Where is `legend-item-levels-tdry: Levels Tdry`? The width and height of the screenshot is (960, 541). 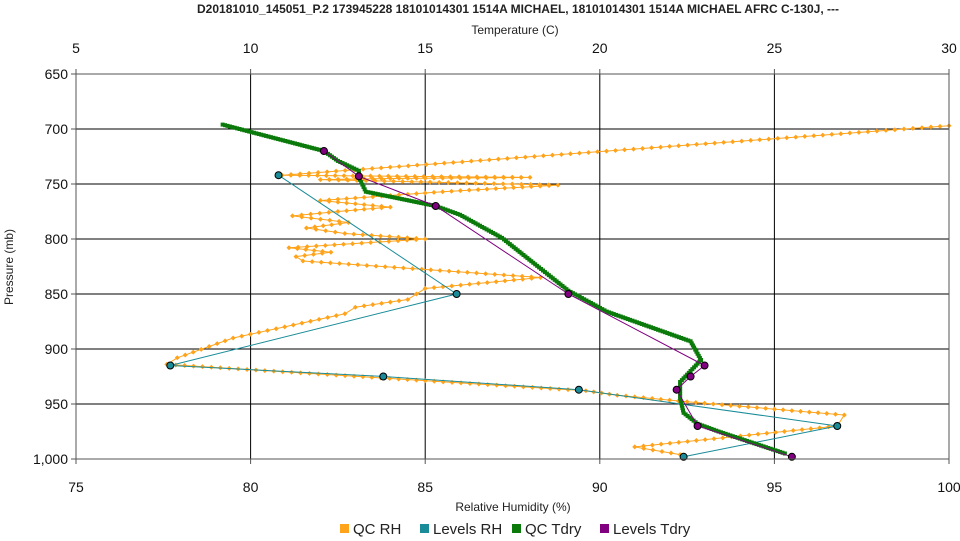 legend-item-levels-tdry: Levels Tdry is located at coordinates (645, 529).